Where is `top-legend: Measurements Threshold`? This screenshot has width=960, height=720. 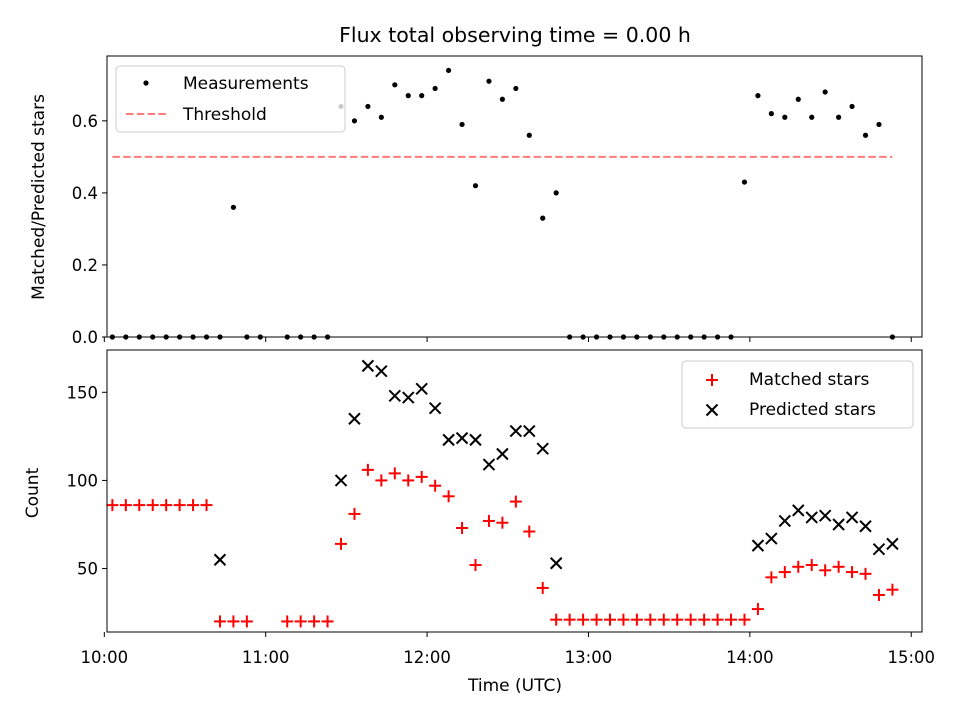
top-legend: Measurements Threshold is located at coordinates (230, 99).